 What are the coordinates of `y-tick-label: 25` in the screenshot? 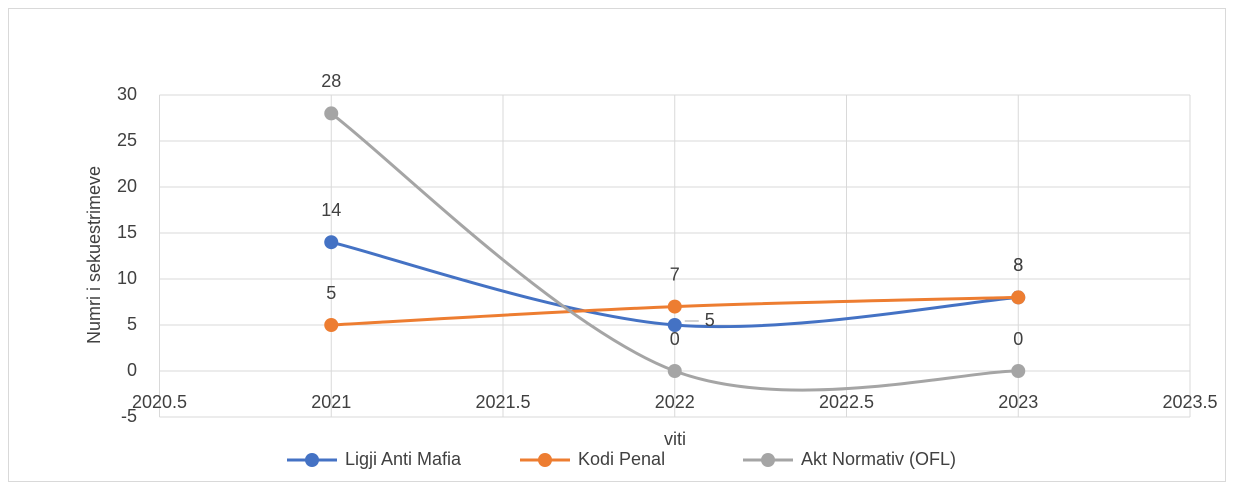 It's located at (127, 140).